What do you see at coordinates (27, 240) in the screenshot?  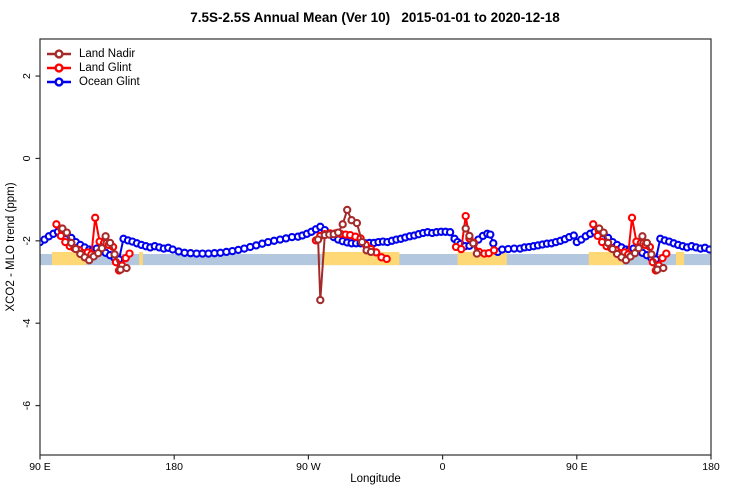 I see `y-tick-label: -2` at bounding box center [27, 240].